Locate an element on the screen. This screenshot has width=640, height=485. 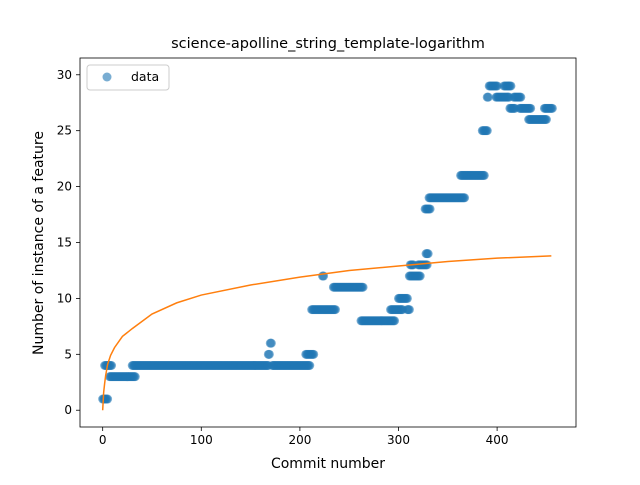
y-tick-label: 25 is located at coordinates (64, 131).